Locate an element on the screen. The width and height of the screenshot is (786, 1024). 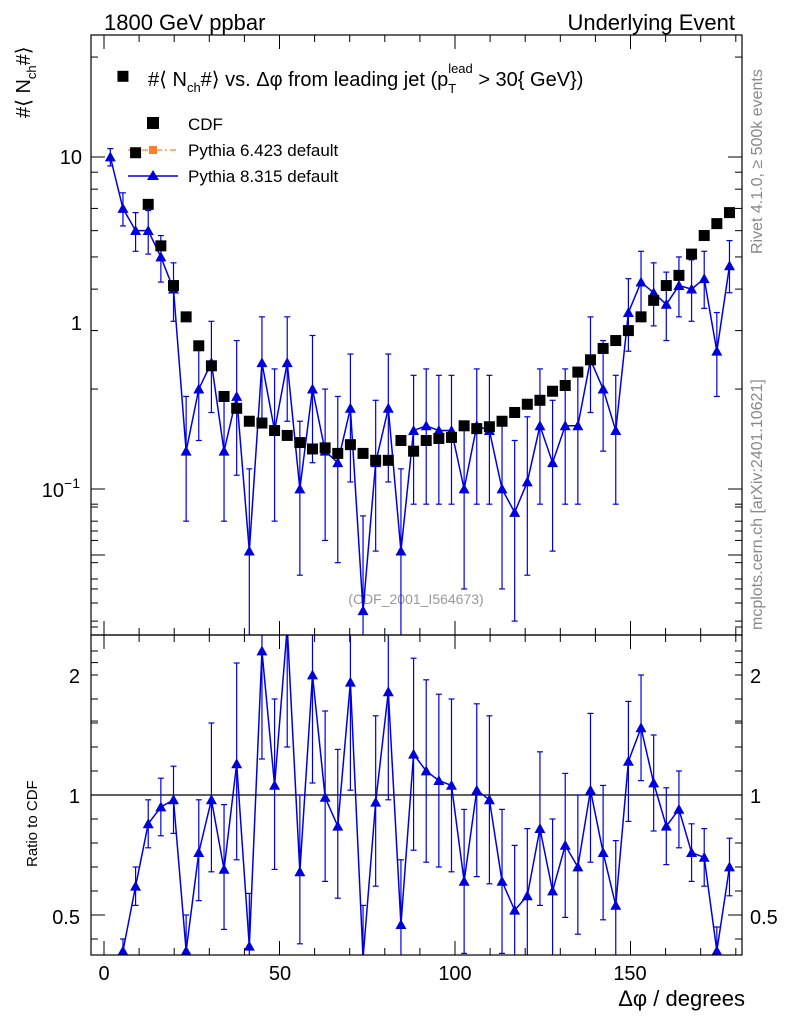
header-right: Underlying Event is located at coordinates (651, 22).